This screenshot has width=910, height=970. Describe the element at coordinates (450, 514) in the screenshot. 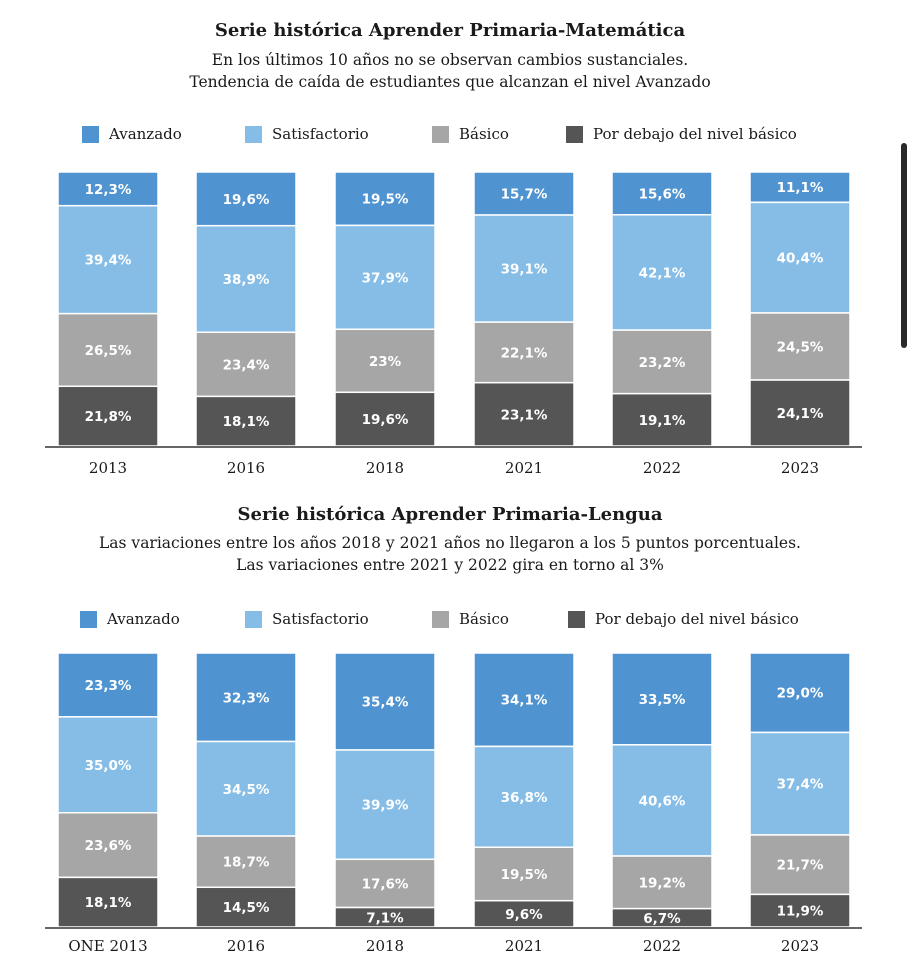

I see `chart-title: Serie histórica Aprender Primaria-Lengua` at that location.